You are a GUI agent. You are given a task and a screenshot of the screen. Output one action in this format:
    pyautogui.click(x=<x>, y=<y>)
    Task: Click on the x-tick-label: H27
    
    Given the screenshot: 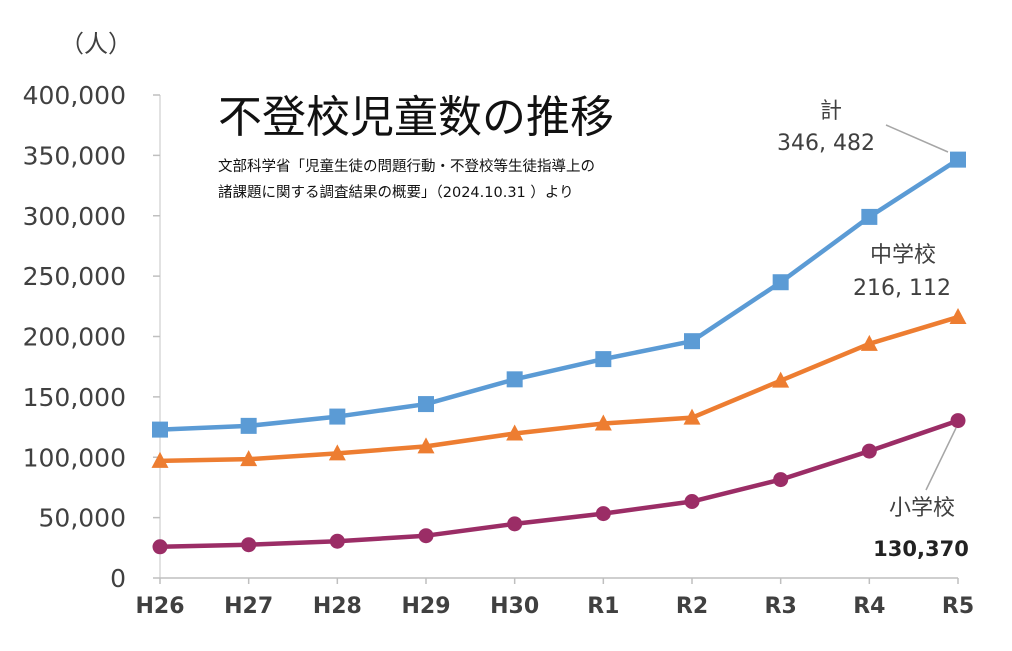 What is the action you would take?
    pyautogui.click(x=248, y=606)
    